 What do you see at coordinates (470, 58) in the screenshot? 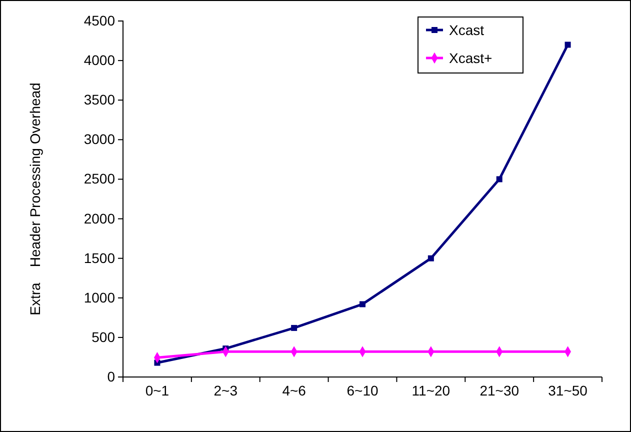
I see `legend-label: Xcast+` at bounding box center [470, 58].